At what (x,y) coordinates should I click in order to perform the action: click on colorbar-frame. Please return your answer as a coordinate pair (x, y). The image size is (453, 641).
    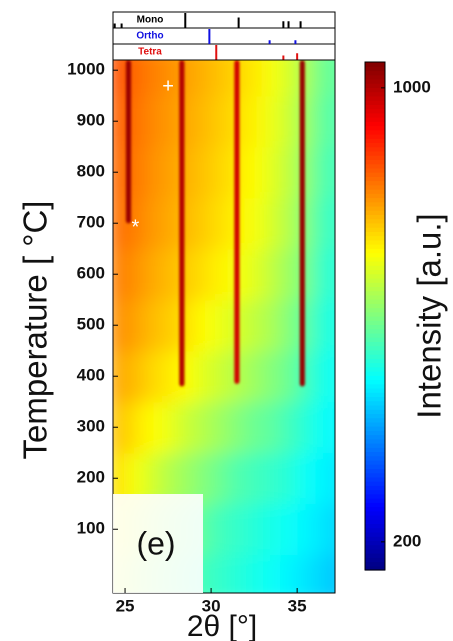
    Looking at the image, I should click on (375, 316).